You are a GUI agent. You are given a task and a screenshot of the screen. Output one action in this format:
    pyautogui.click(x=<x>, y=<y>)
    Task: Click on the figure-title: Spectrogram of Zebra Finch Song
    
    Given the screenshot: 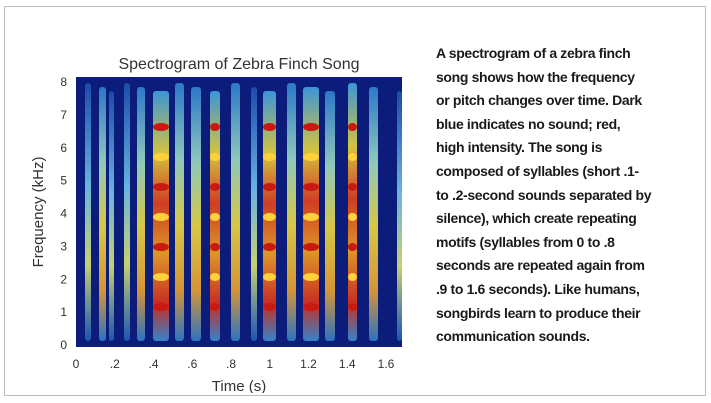 What is the action you would take?
    pyautogui.click(x=238, y=64)
    